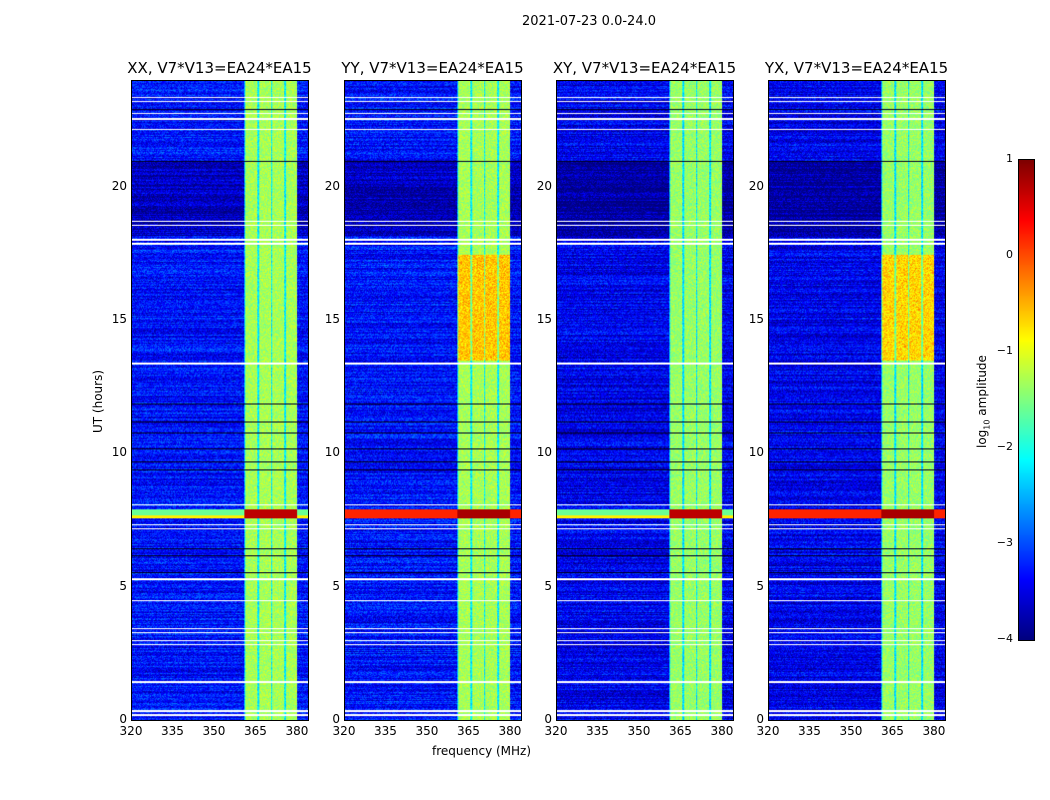 The width and height of the screenshot is (1050, 800). What do you see at coordinates (1009, 254) in the screenshot?
I see `colorbar-tick-label: 0` at bounding box center [1009, 254].